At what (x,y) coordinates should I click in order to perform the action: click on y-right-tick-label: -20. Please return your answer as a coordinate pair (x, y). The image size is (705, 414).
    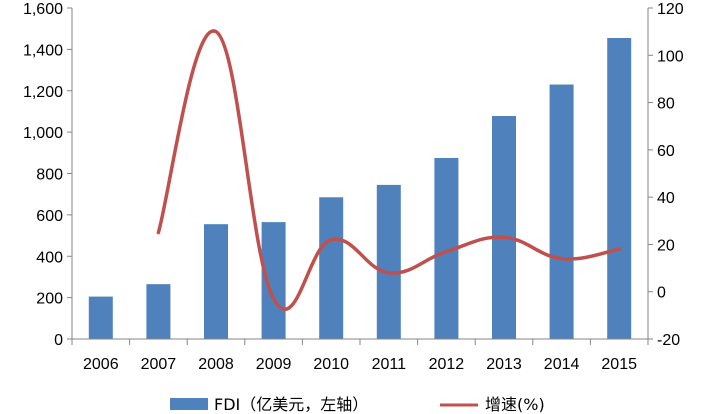
    Looking at the image, I should click on (668, 340).